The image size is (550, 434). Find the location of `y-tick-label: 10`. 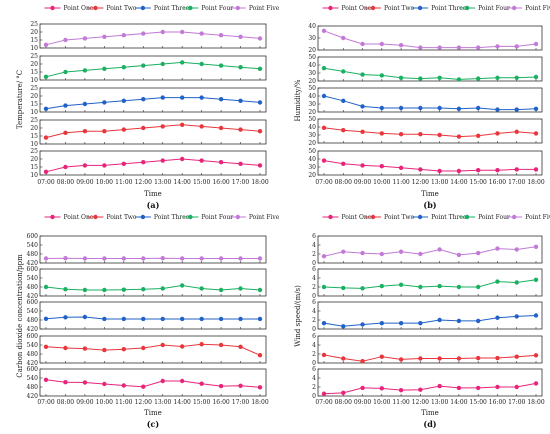

y-tick-label: 10 is located at coordinates (34, 48).